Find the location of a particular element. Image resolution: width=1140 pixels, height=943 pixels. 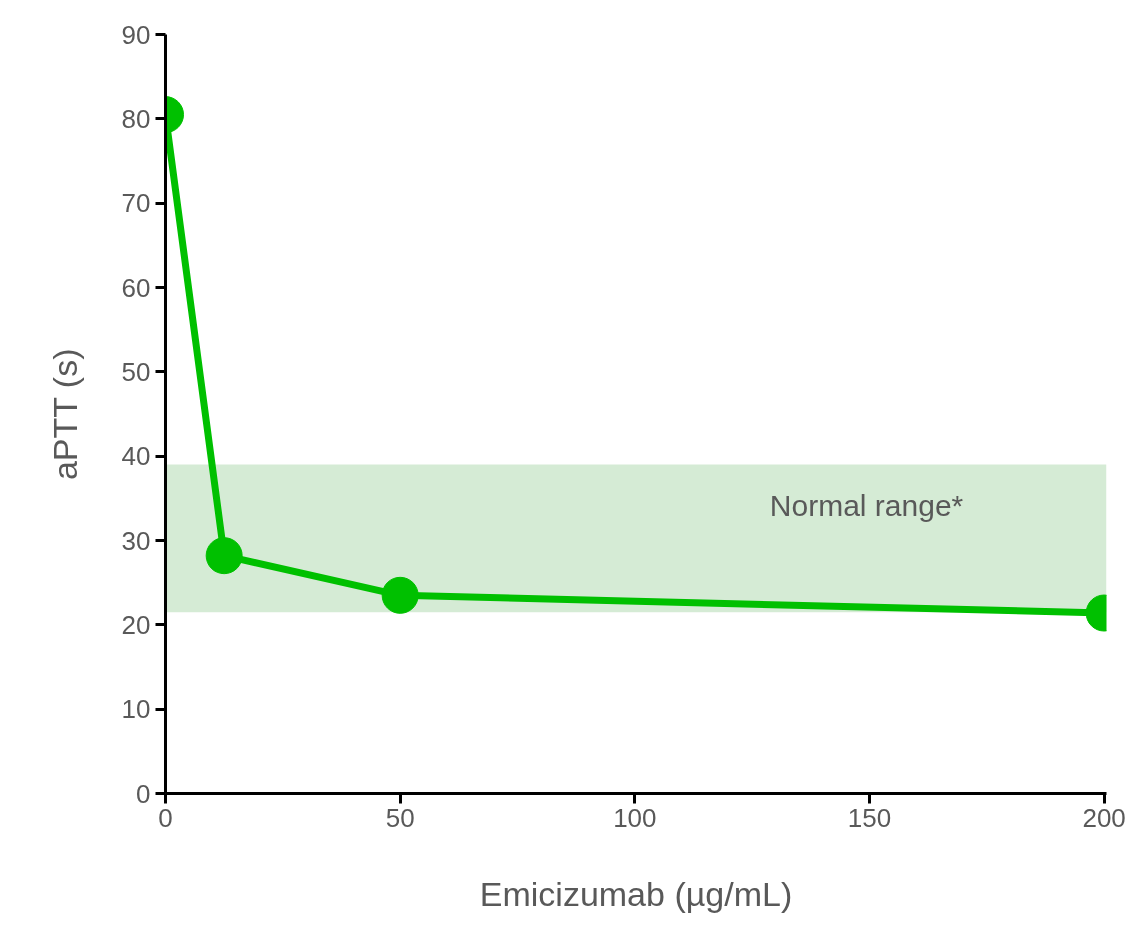

y-tick-label: 20 is located at coordinates (136, 624).